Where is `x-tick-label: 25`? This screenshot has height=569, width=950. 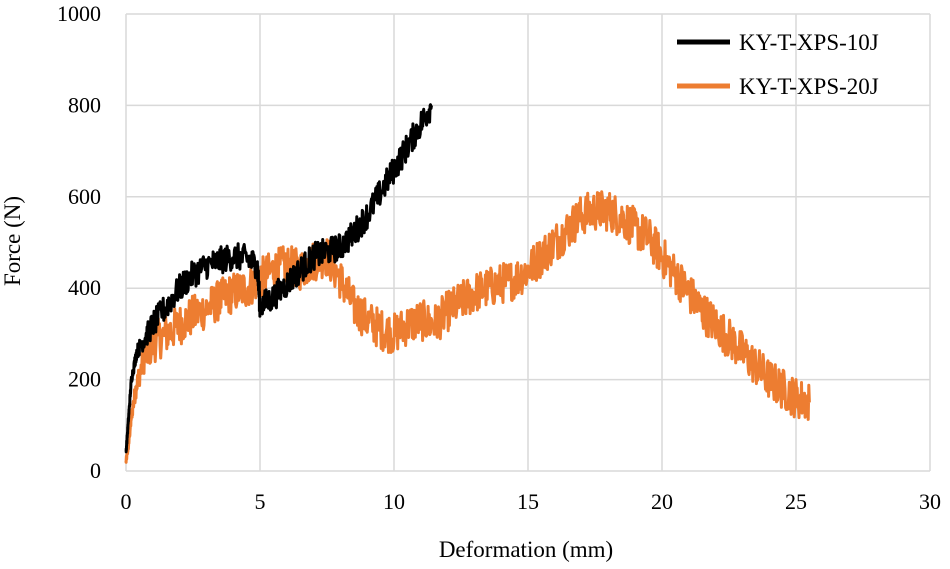 x-tick-label: 25 is located at coordinates (796, 501).